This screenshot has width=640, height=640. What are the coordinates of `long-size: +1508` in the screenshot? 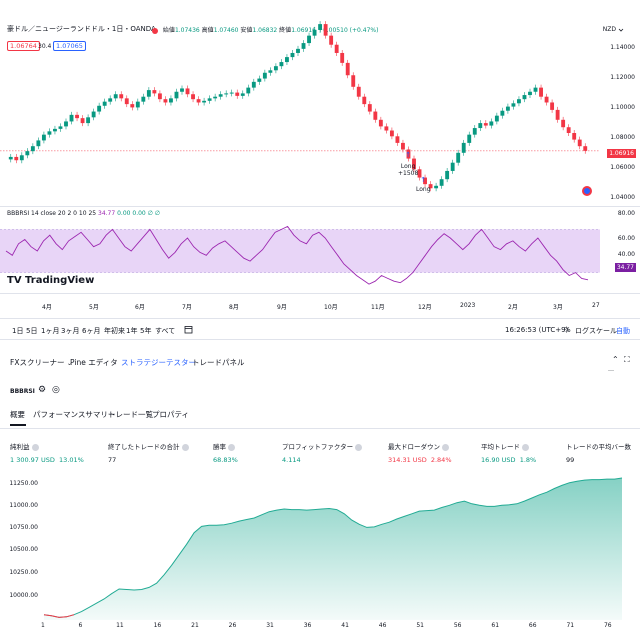 It's located at (408, 173).